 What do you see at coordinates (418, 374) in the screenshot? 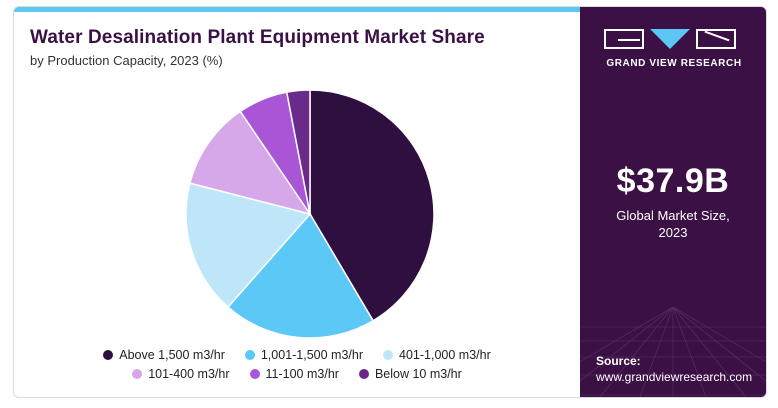
I see `legend-label: Below 10 m3/hr` at bounding box center [418, 374].